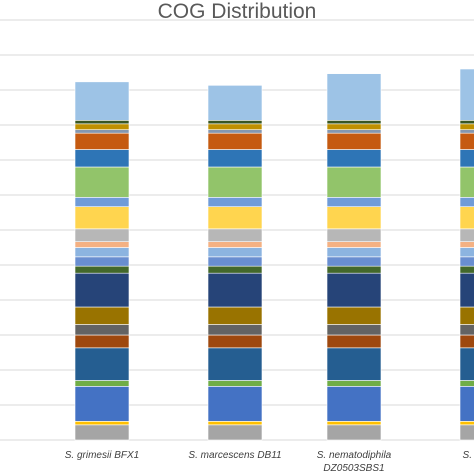  What do you see at coordinates (237, 11) in the screenshot?
I see `chart-title: COG Distribution` at bounding box center [237, 11].